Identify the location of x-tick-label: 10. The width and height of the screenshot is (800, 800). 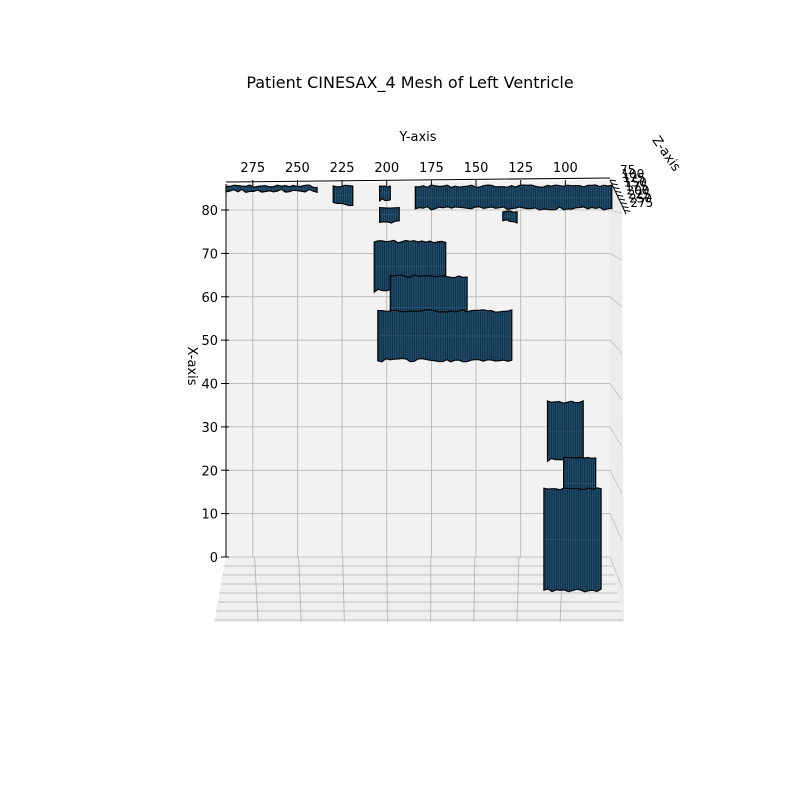
(209, 515).